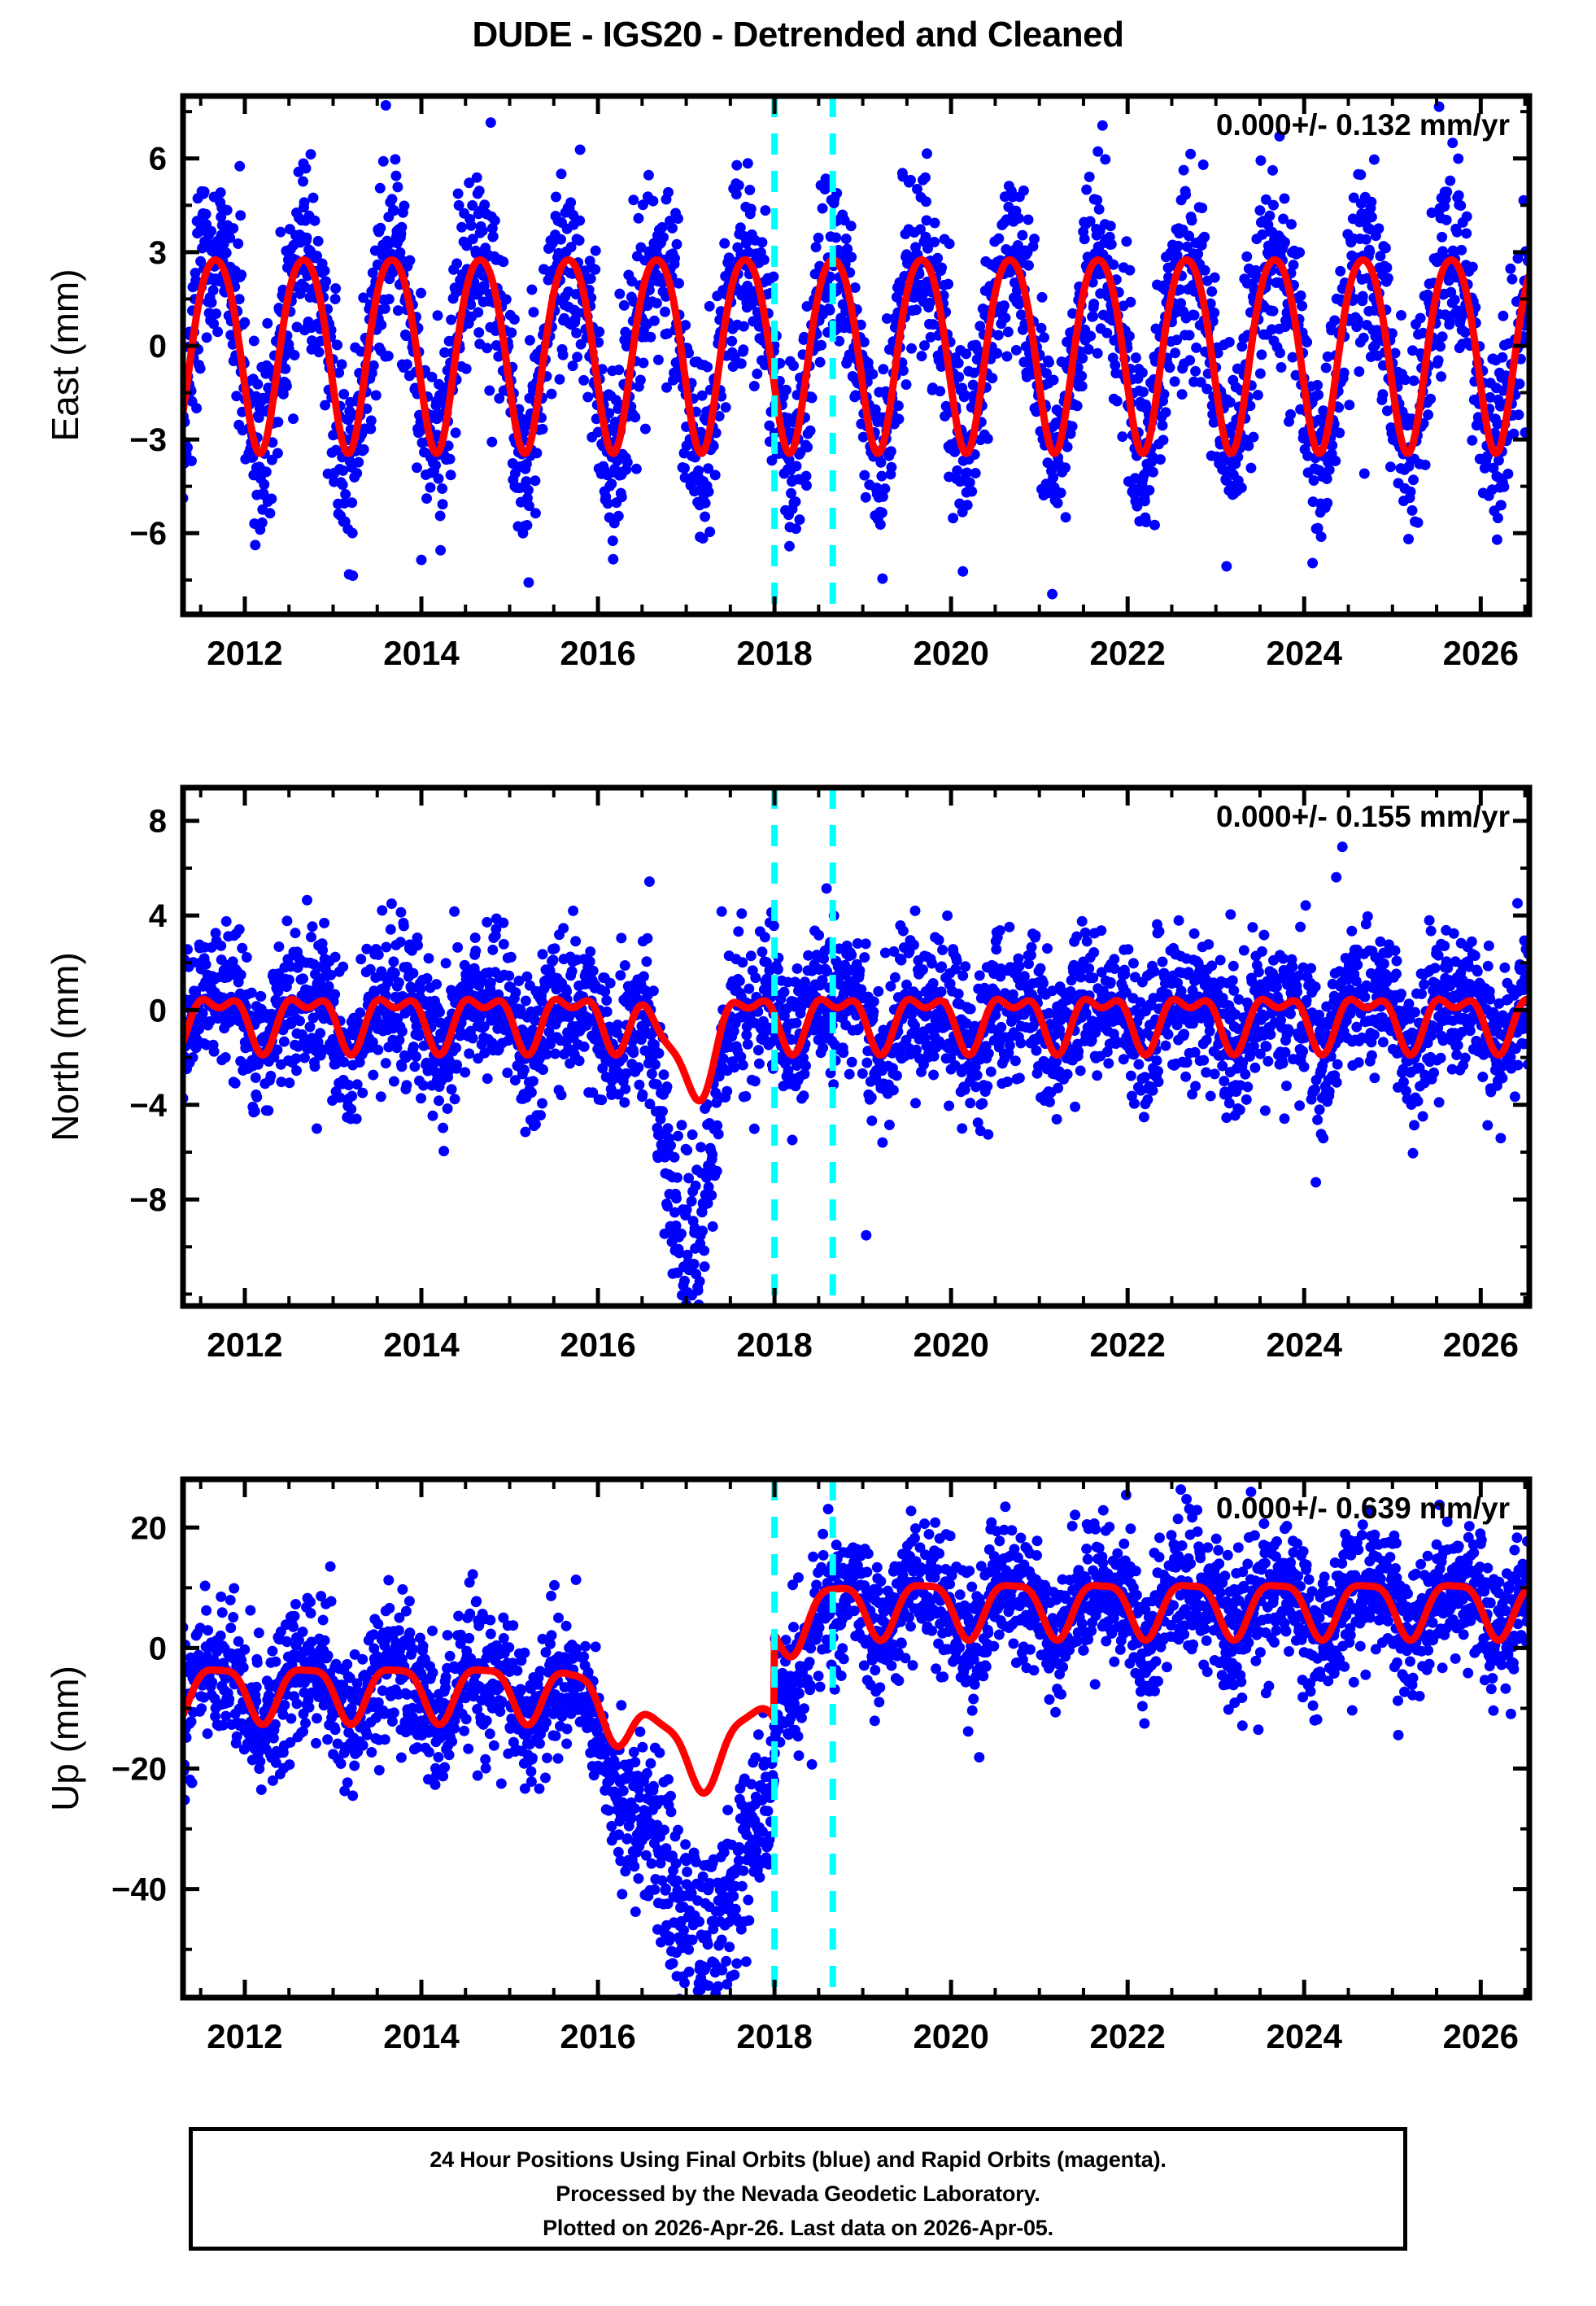 The width and height of the screenshot is (1596, 2306). What do you see at coordinates (774, 2036) in the screenshot?
I see `xtick-label: 2018` at bounding box center [774, 2036].